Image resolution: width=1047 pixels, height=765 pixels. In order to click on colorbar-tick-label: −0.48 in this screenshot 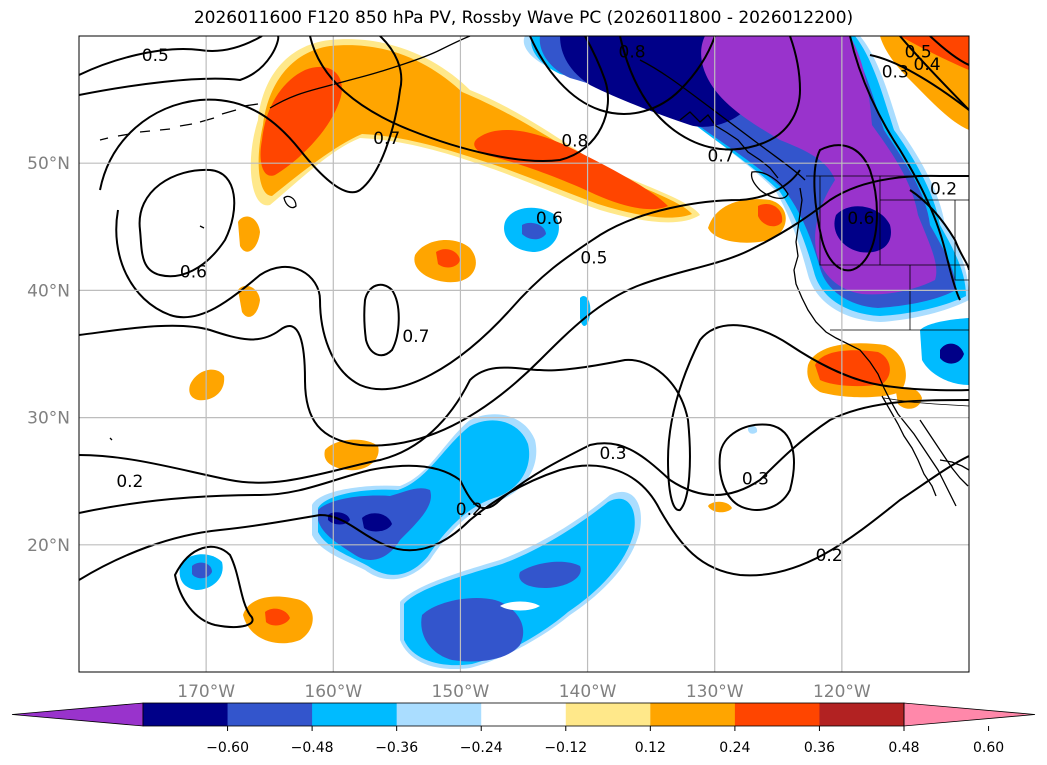, I will do `click(312, 748)`.